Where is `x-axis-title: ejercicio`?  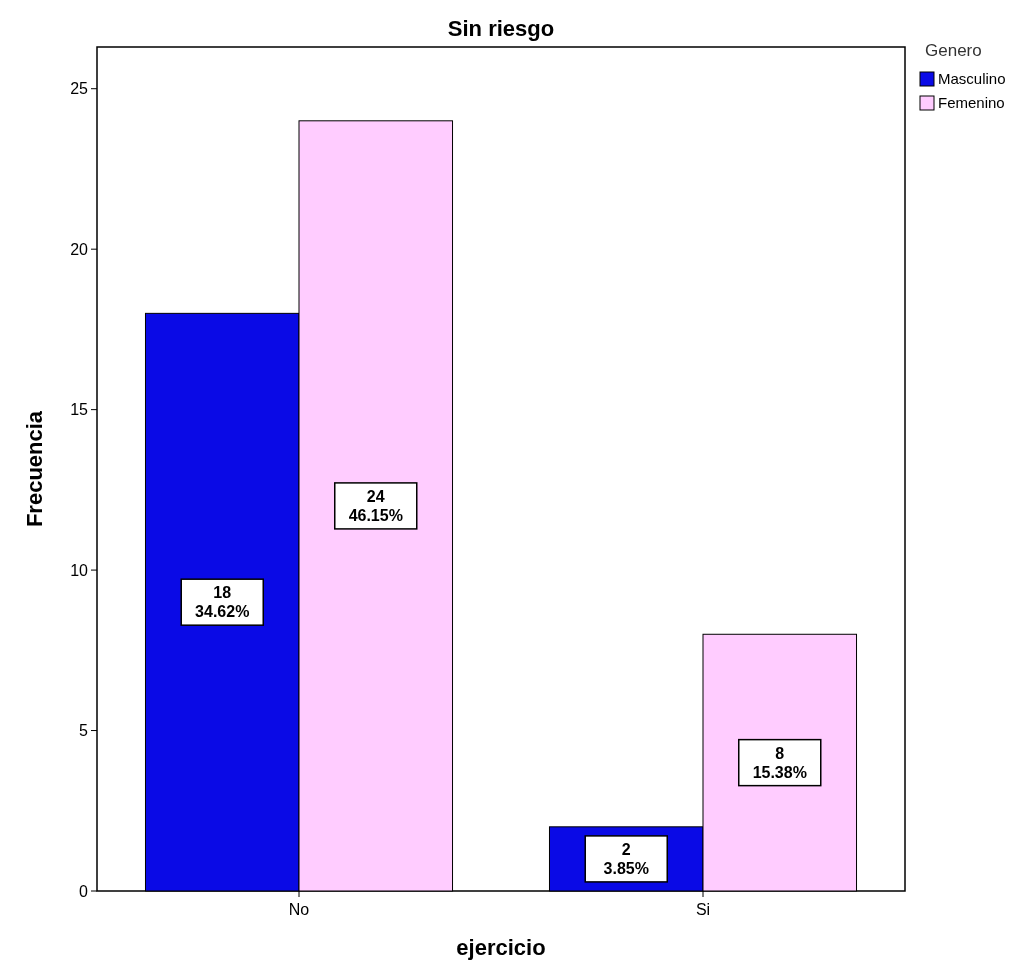
x-axis-title: ejercicio is located at coordinates (501, 947).